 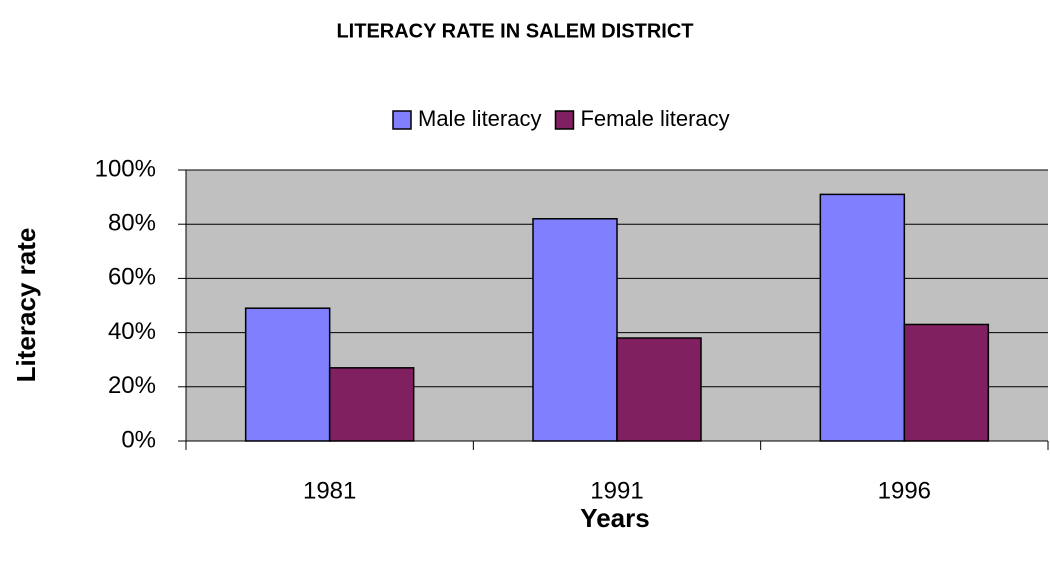 What do you see at coordinates (329, 490) in the screenshot?
I see `x-tick-label: 1981` at bounding box center [329, 490].